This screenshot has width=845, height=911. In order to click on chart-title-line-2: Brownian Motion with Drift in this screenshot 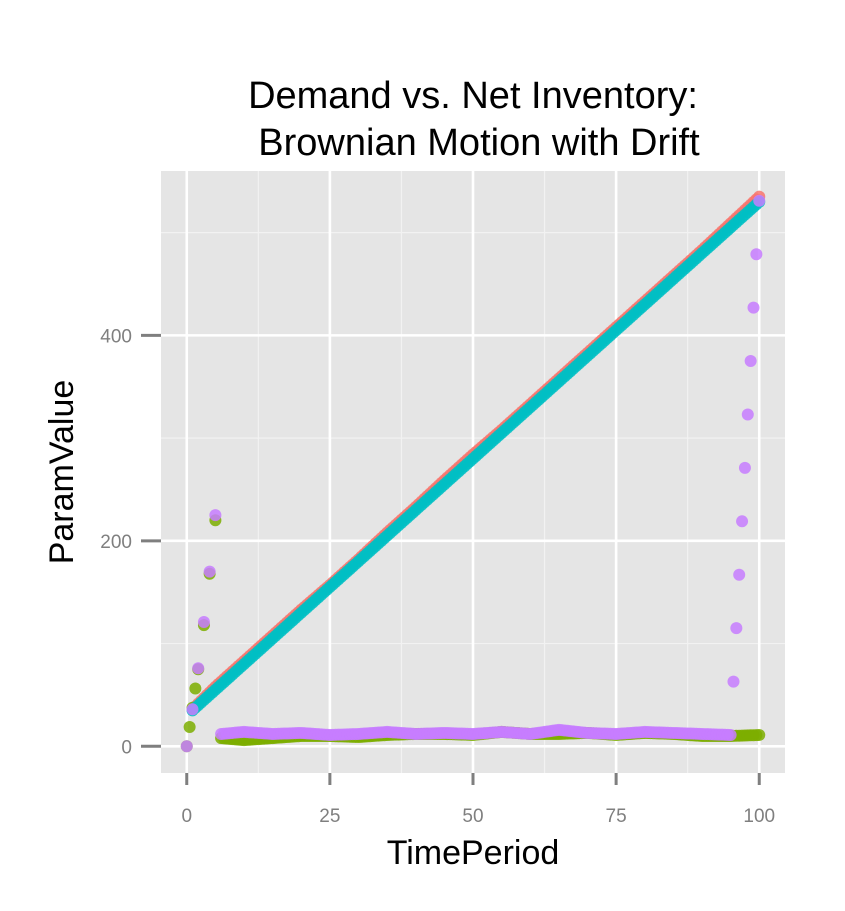, I will do `click(479, 143)`.